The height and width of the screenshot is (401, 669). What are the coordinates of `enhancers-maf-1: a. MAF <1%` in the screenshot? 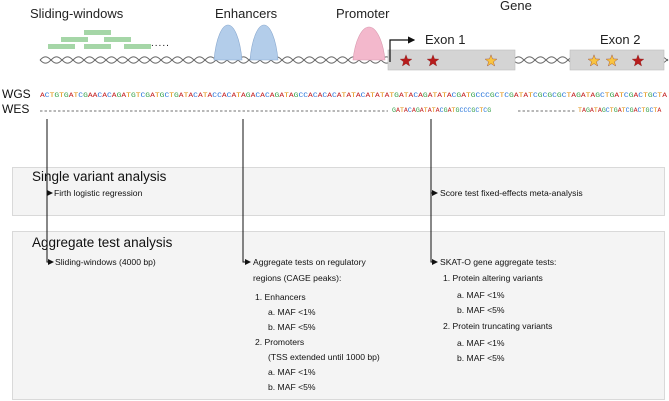 It's located at (292, 312).